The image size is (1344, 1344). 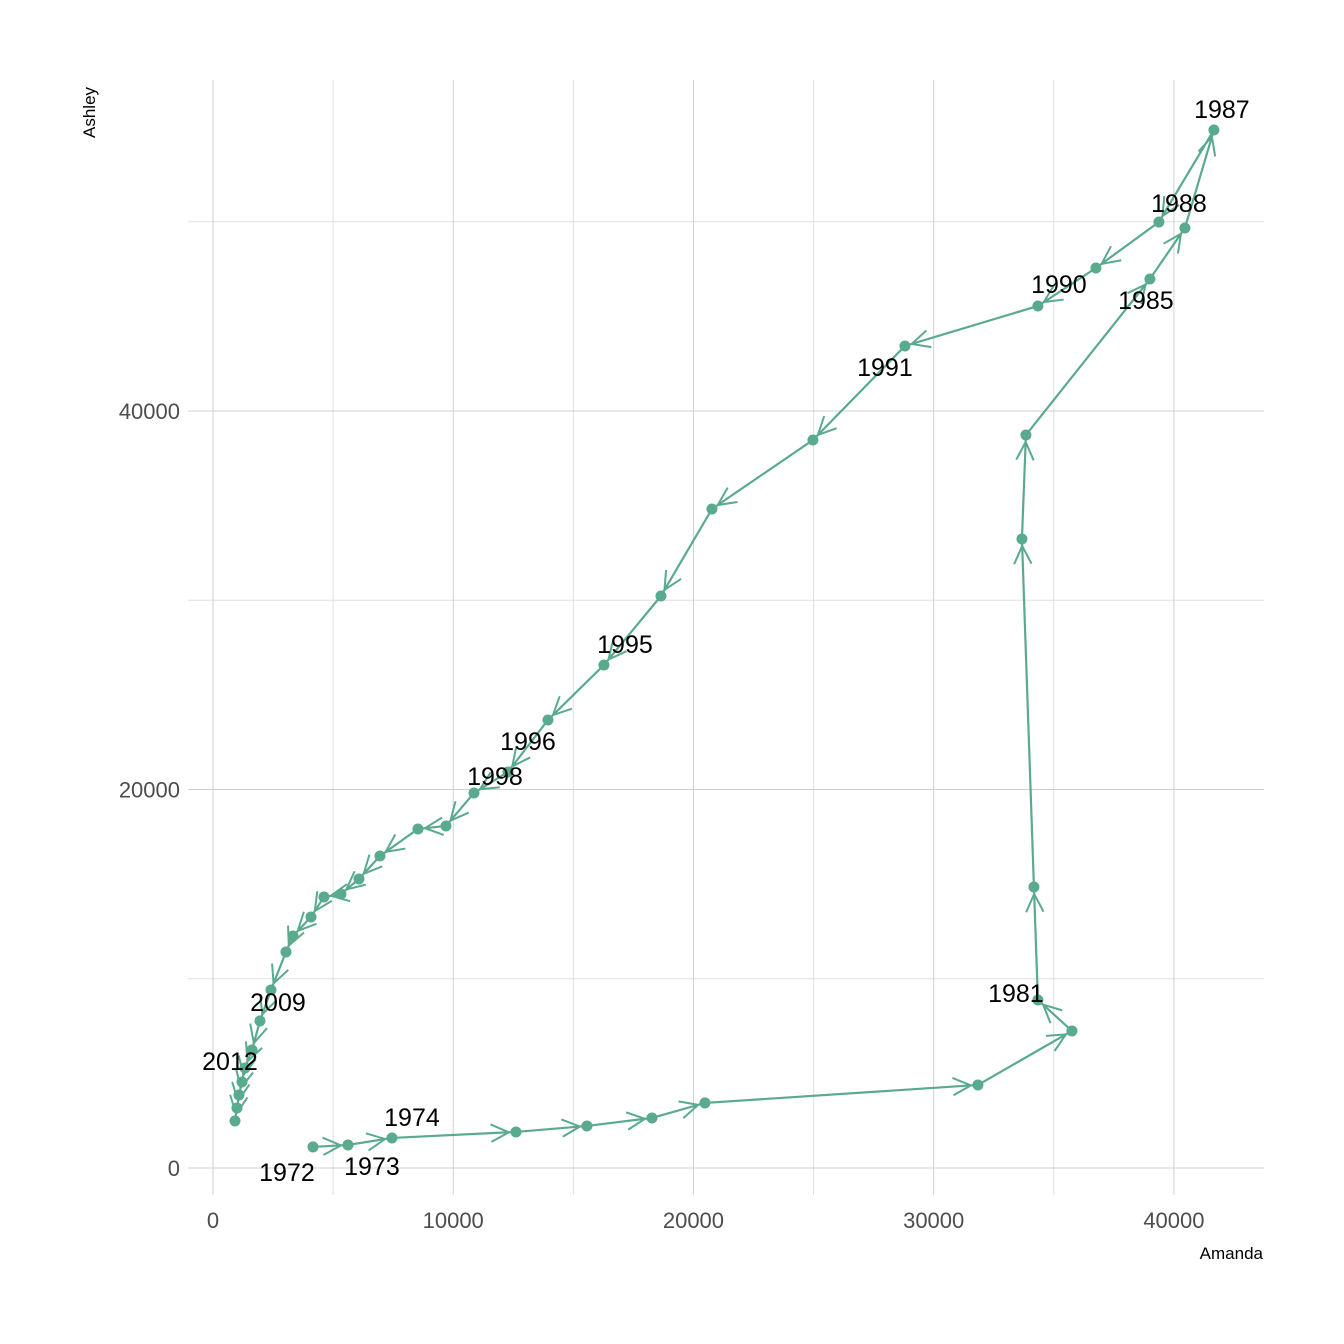 I want to click on x-tick-label: 0, so click(x=213, y=1220).